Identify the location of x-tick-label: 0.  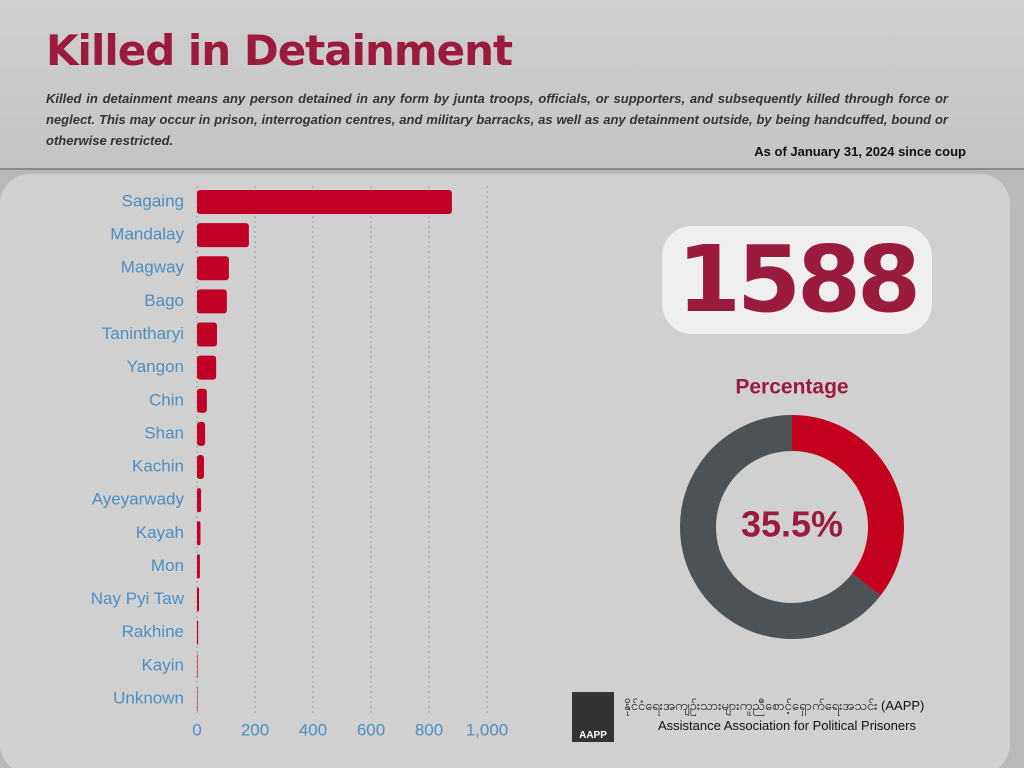
(196, 729).